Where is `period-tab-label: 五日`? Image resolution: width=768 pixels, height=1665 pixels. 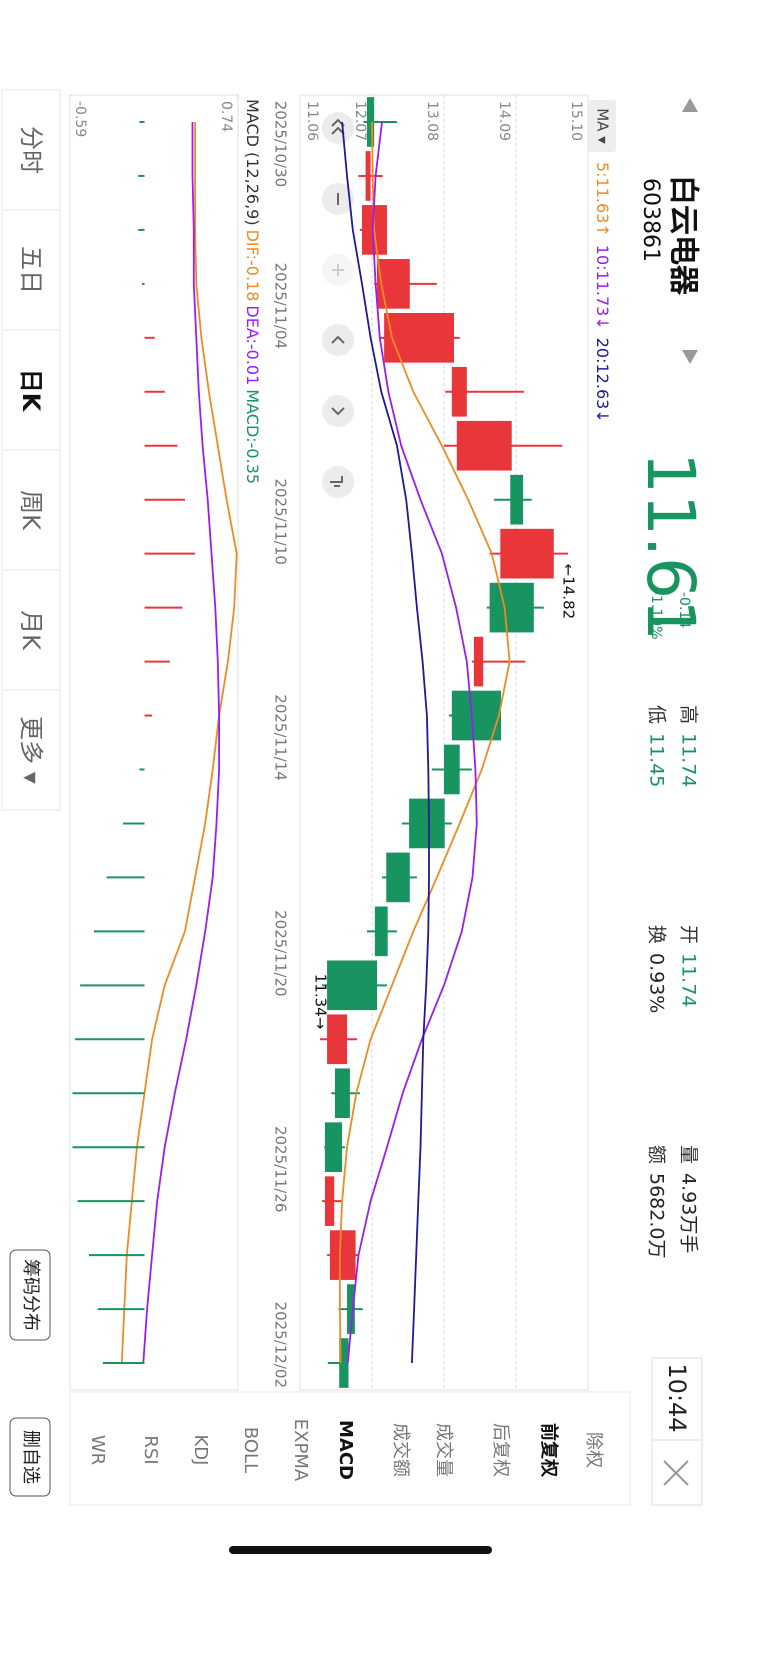
period-tab-label: 五日 is located at coordinates (31, 270).